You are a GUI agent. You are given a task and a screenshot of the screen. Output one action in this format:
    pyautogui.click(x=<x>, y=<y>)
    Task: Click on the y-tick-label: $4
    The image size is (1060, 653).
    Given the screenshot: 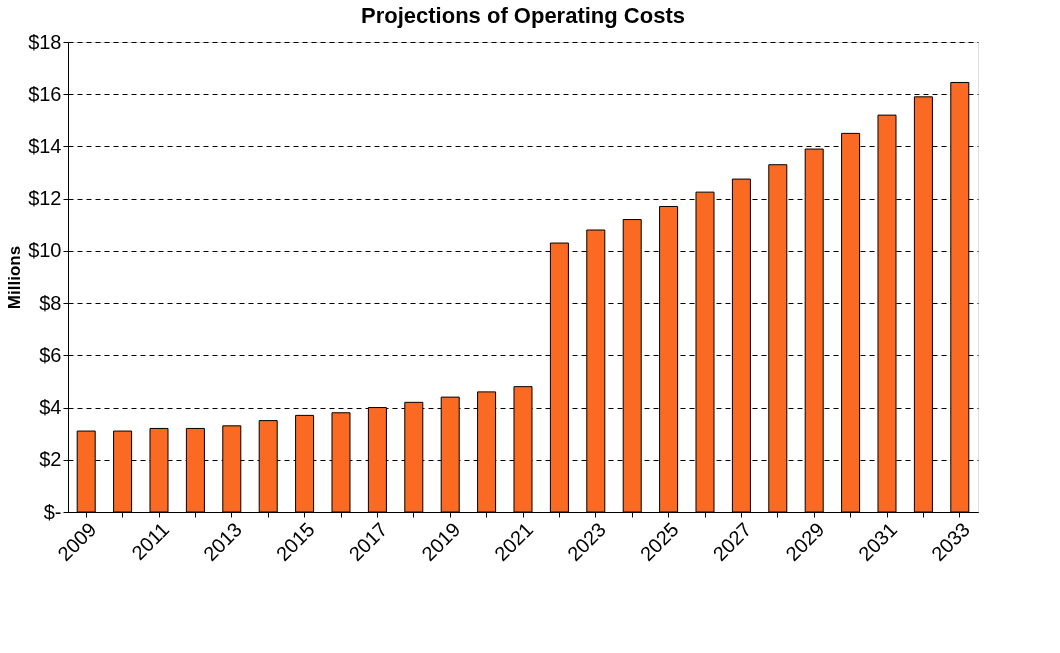 What is the action you would take?
    pyautogui.click(x=50, y=407)
    